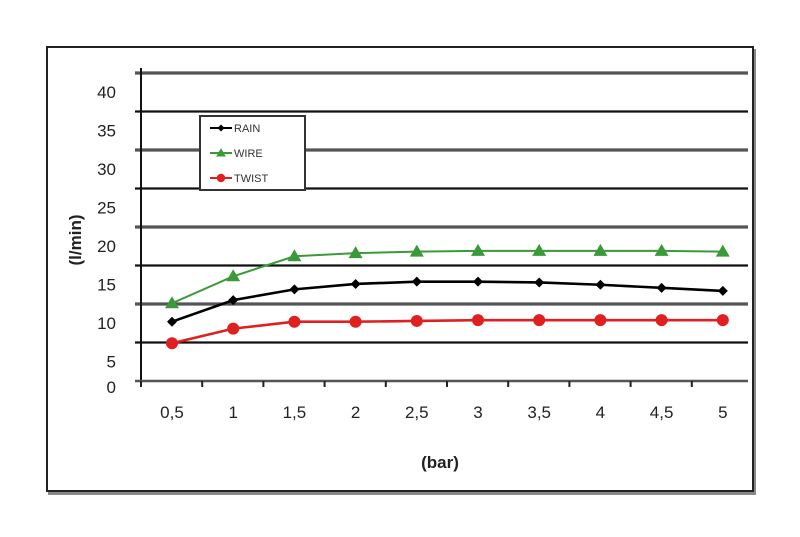 The image size is (800, 537). What do you see at coordinates (106, 208) in the screenshot?
I see `y-tick-label: 25` at bounding box center [106, 208].